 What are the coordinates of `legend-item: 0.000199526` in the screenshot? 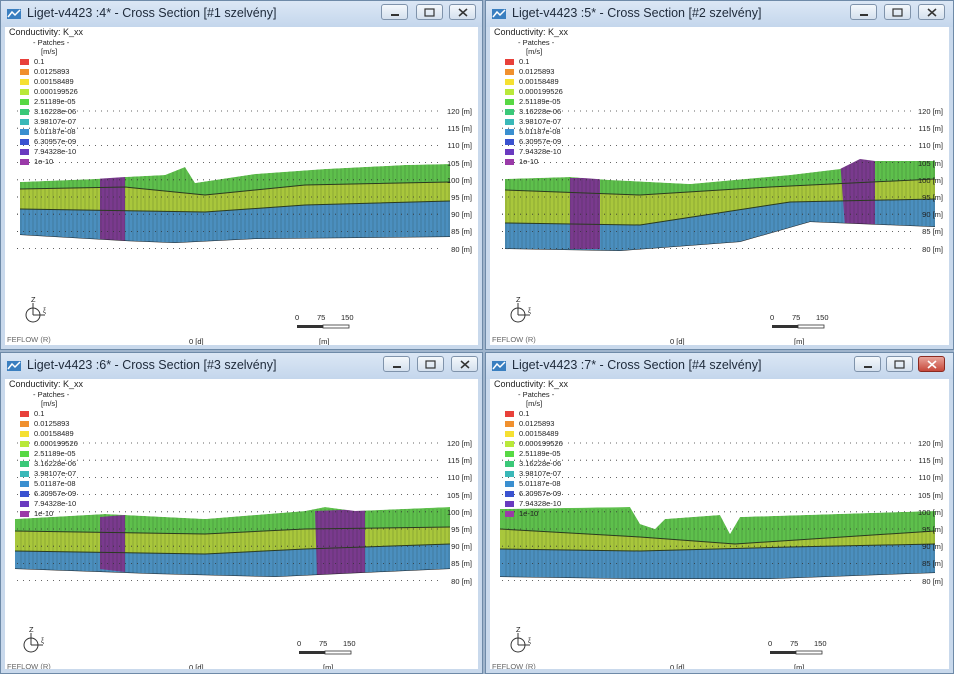 It's located at (46, 92).